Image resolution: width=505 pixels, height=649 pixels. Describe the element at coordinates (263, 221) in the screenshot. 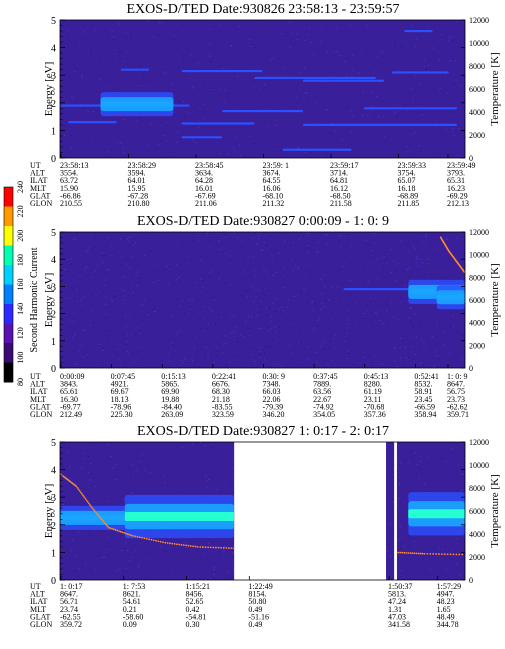

I see `panel-title: EXOS-D/TED Date:930827 0:00:09 - 1: 0: 9` at that location.